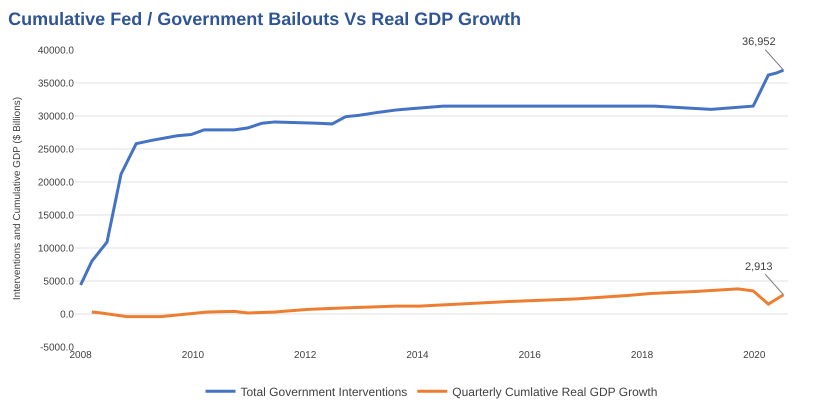 The width and height of the screenshot is (818, 418). What do you see at coordinates (56, 249) in the screenshot?
I see `y-tick-label: 10000.0` at bounding box center [56, 249].